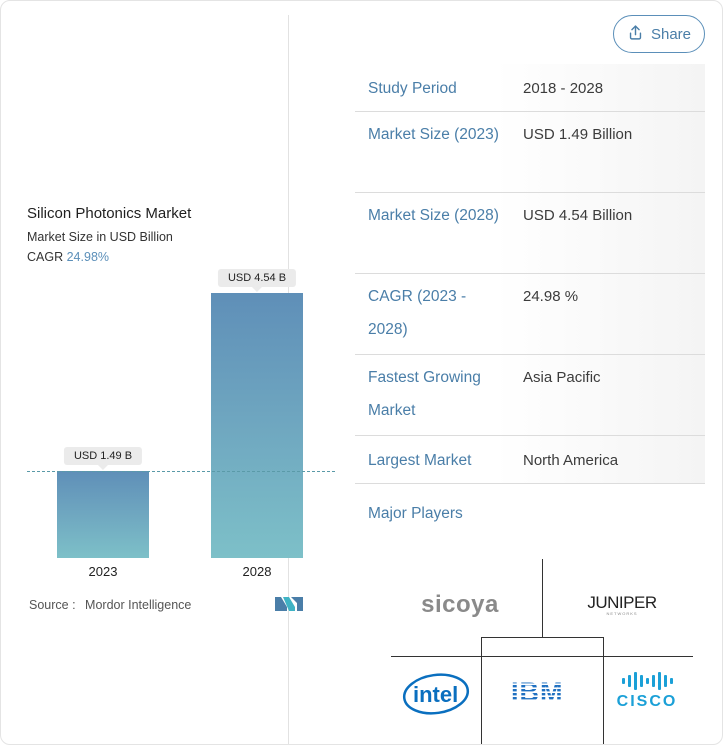 Image resolution: width=723 pixels, height=745 pixels. Describe the element at coordinates (100, 237) in the screenshot. I see `chart-subtitle: Market Size in USD Billion` at that location.